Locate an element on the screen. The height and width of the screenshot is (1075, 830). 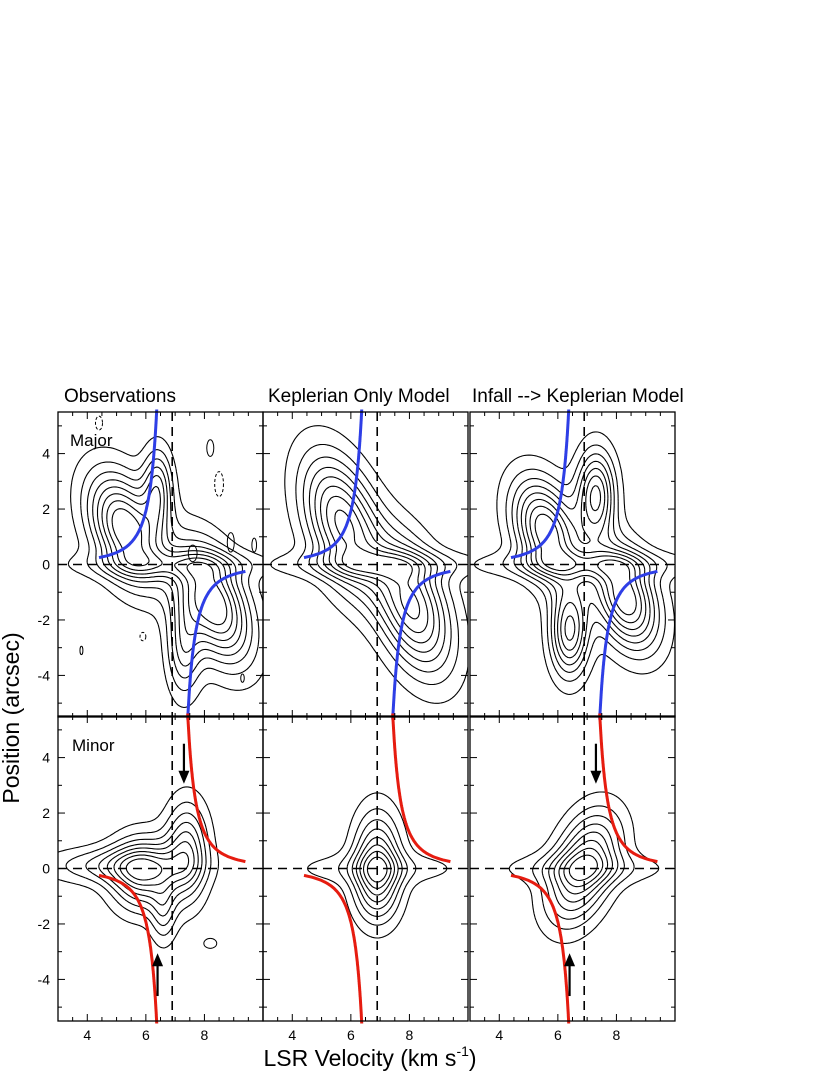
x-axis-label: LSR Velocity (km s-1) is located at coordinates (369, 1057).